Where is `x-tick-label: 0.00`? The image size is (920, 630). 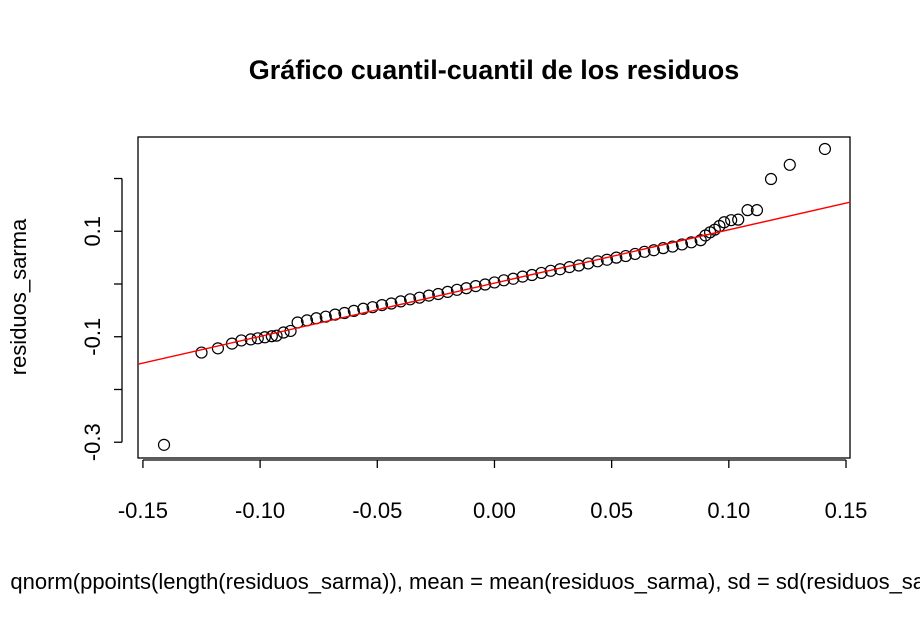 x-tick-label: 0.00 is located at coordinates (494, 510).